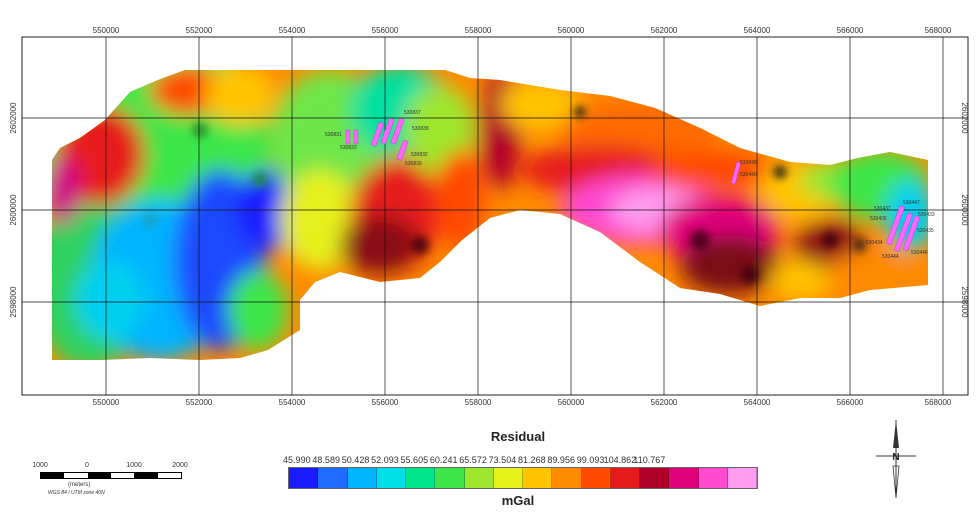 Image resolution: width=976 pixels, height=513 pixels. What do you see at coordinates (571, 402) in the screenshot?
I see `bottom-tick: 560000` at bounding box center [571, 402].